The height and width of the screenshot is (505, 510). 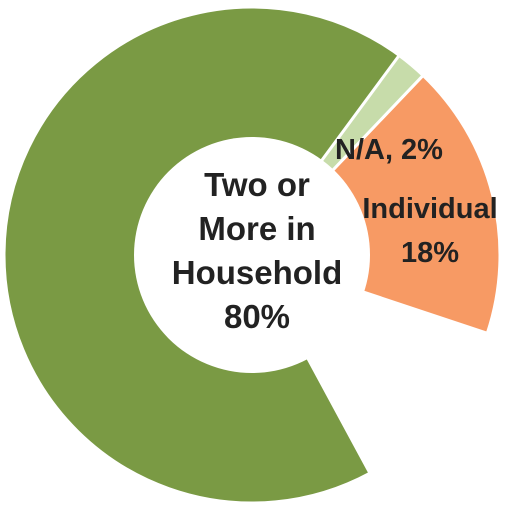 I want to click on label-n-a-line-1: N/A, 2%, so click(x=389, y=150).